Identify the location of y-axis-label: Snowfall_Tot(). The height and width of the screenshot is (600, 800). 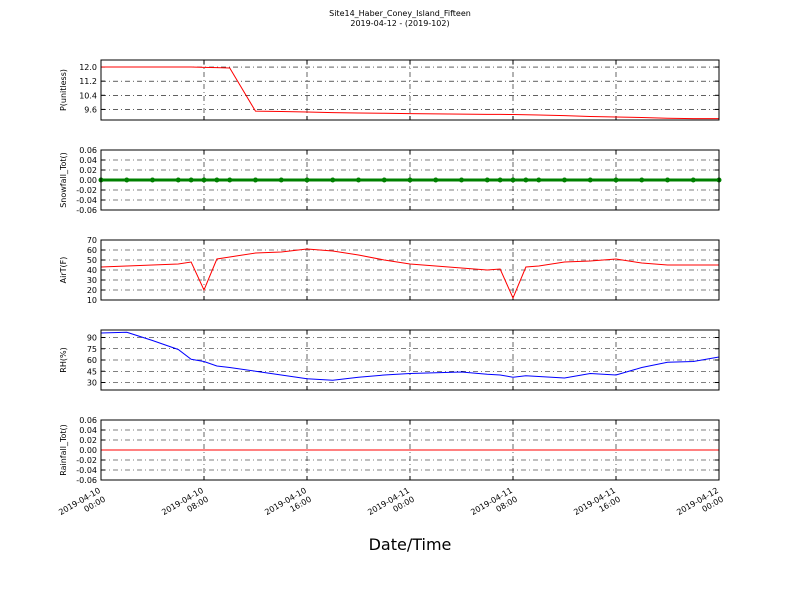
(63, 180).